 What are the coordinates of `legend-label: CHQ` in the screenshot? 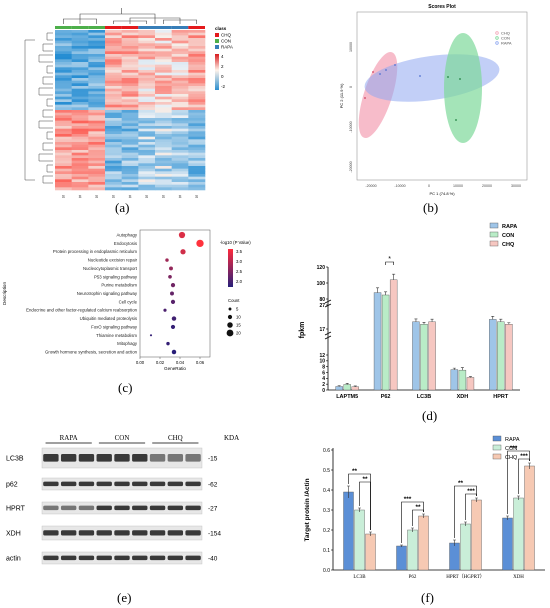 It's located at (511, 458).